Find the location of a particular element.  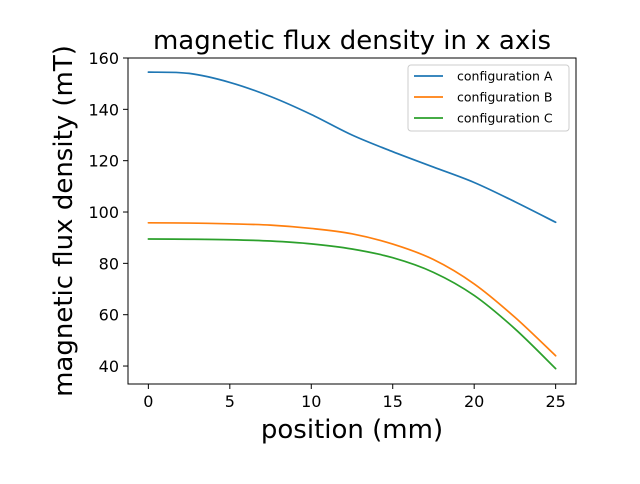

legend-label: configuration B is located at coordinates (504, 97).